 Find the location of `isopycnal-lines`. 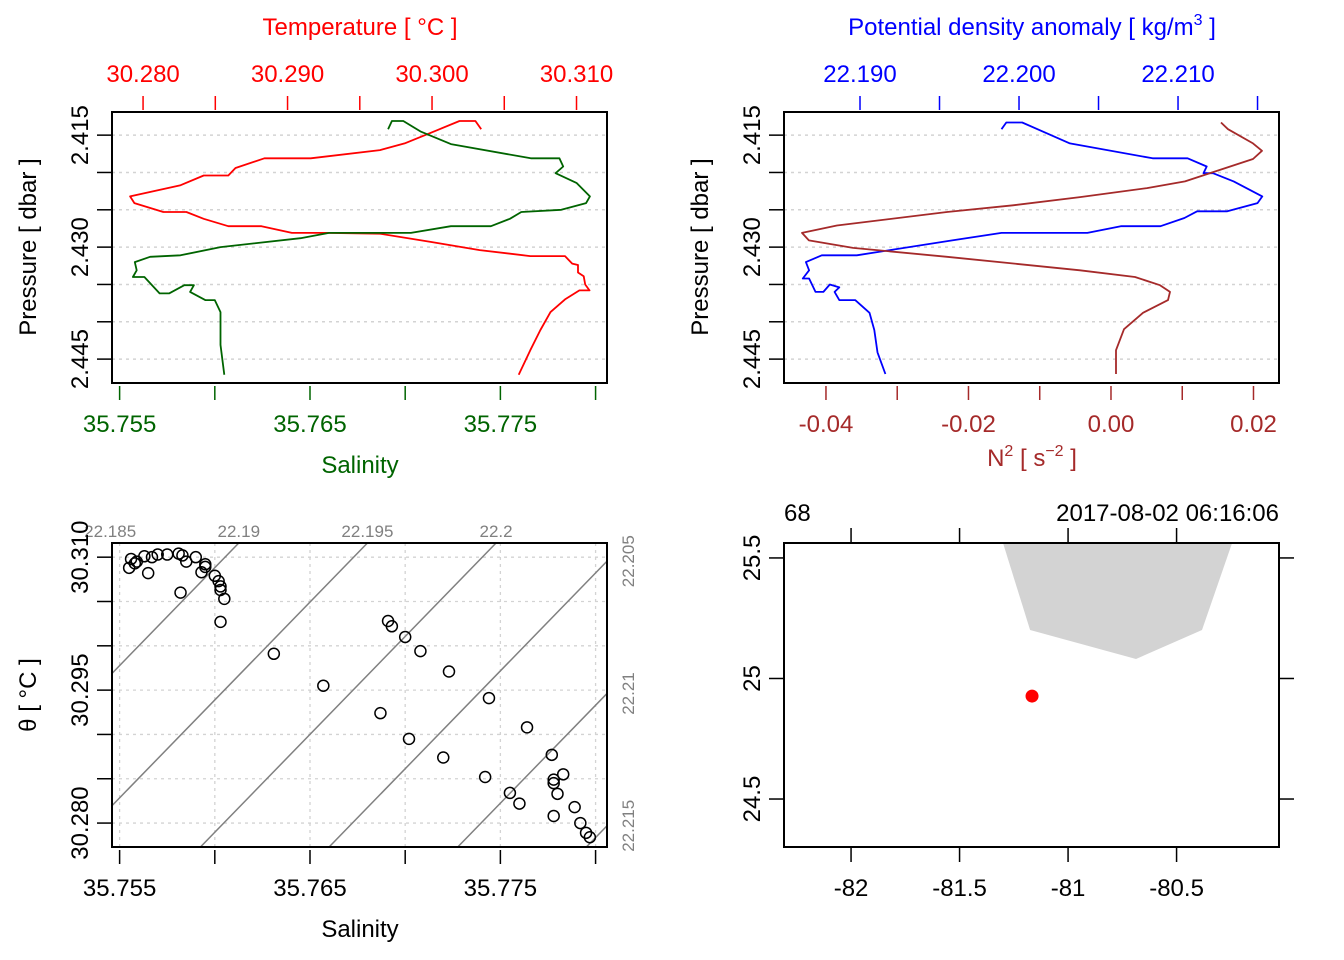

isopycnal-lines is located at coordinates (359, 695).